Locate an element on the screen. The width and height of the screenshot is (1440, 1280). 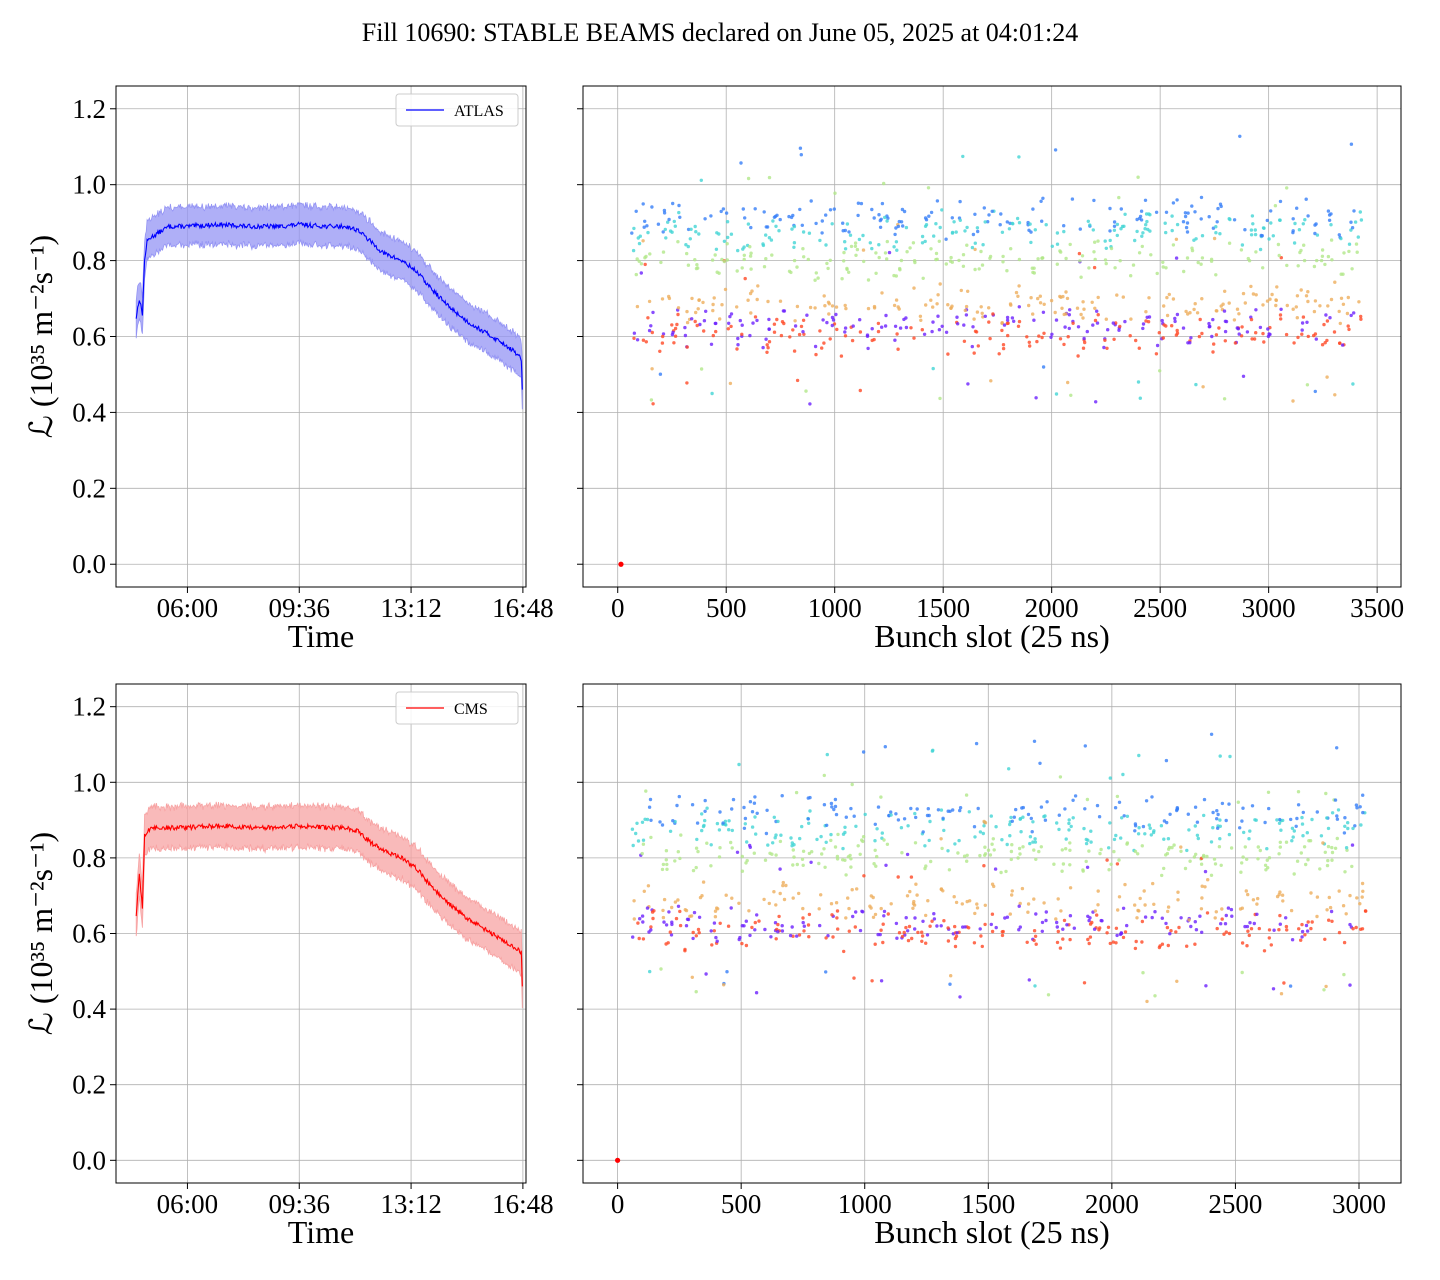
atlas-bunch-x-tick-label: 0 is located at coordinates (618, 608).